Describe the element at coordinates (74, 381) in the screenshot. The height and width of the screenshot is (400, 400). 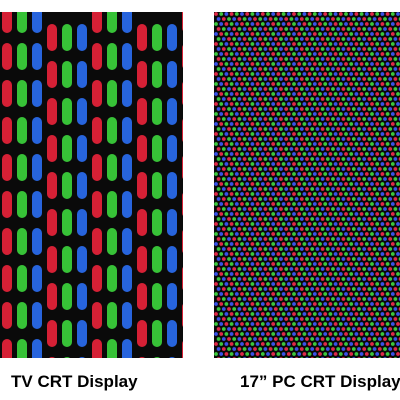
I see `tv-crt-caption: TV CRT Display` at that location.